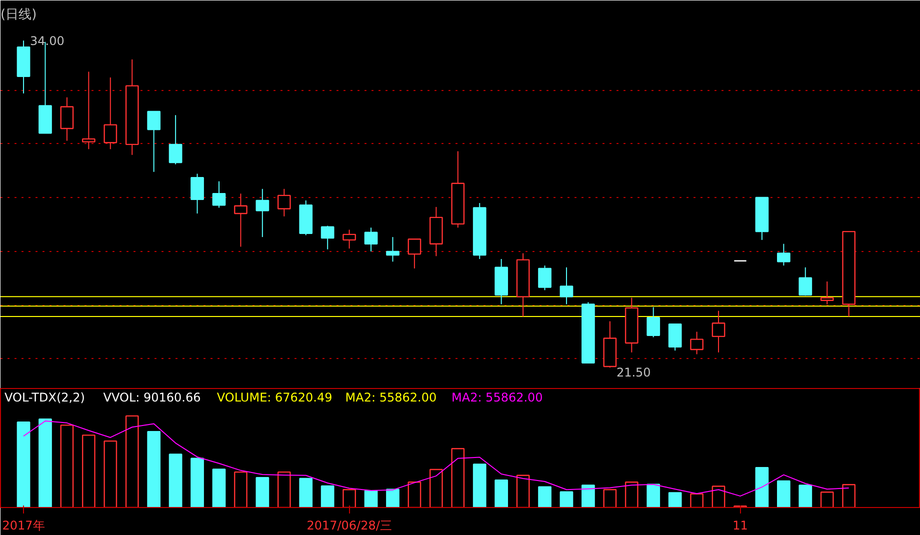 The width and height of the screenshot is (920, 535). I want to click on x-tick-label: 11, so click(740, 525).